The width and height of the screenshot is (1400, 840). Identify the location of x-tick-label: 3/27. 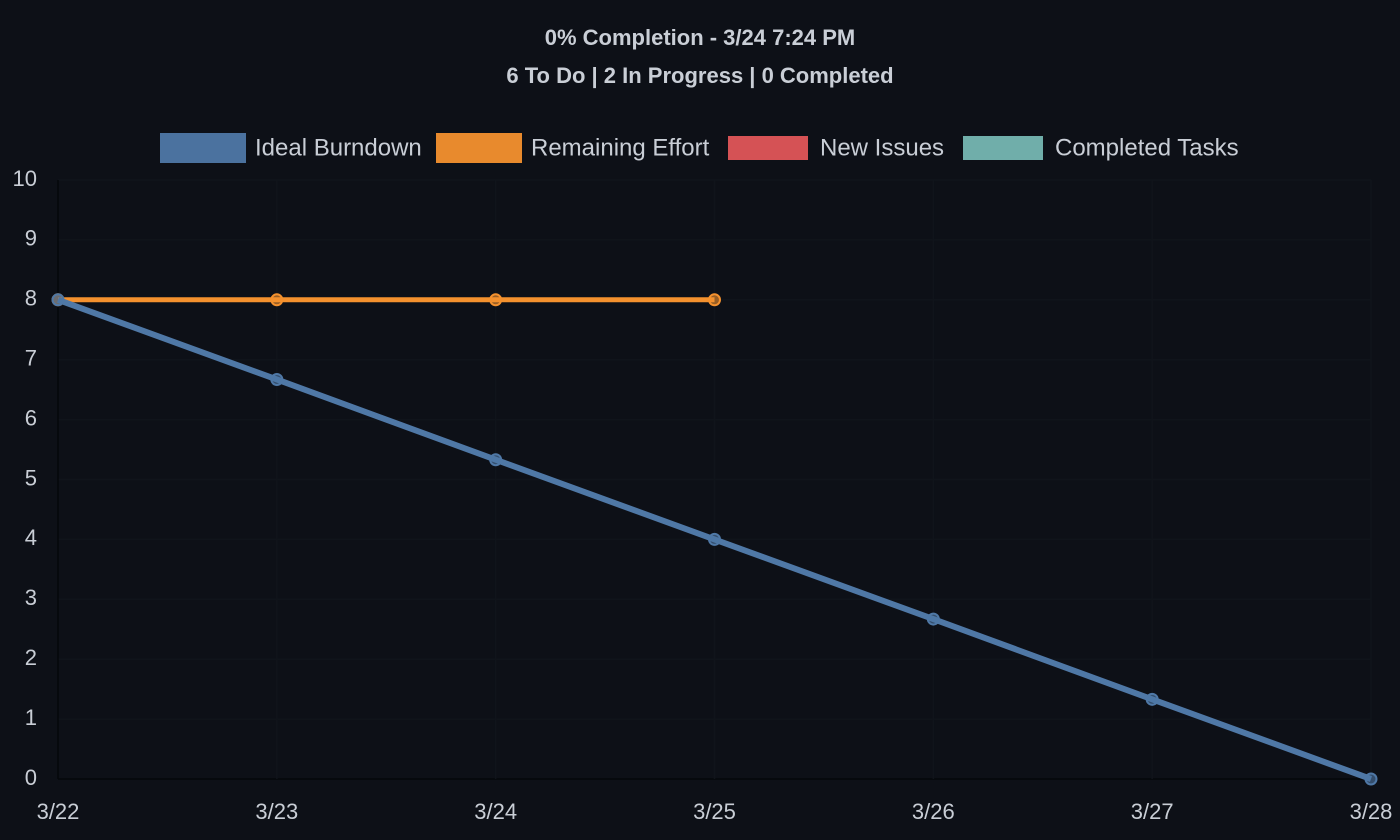
(1152, 811).